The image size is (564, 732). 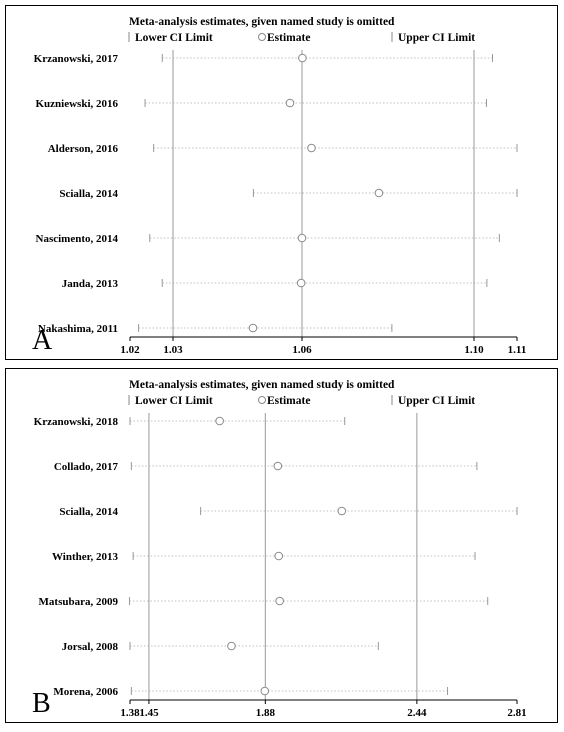 What do you see at coordinates (173, 350) in the screenshot?
I see `x-tick-label: 1.03` at bounding box center [173, 350].